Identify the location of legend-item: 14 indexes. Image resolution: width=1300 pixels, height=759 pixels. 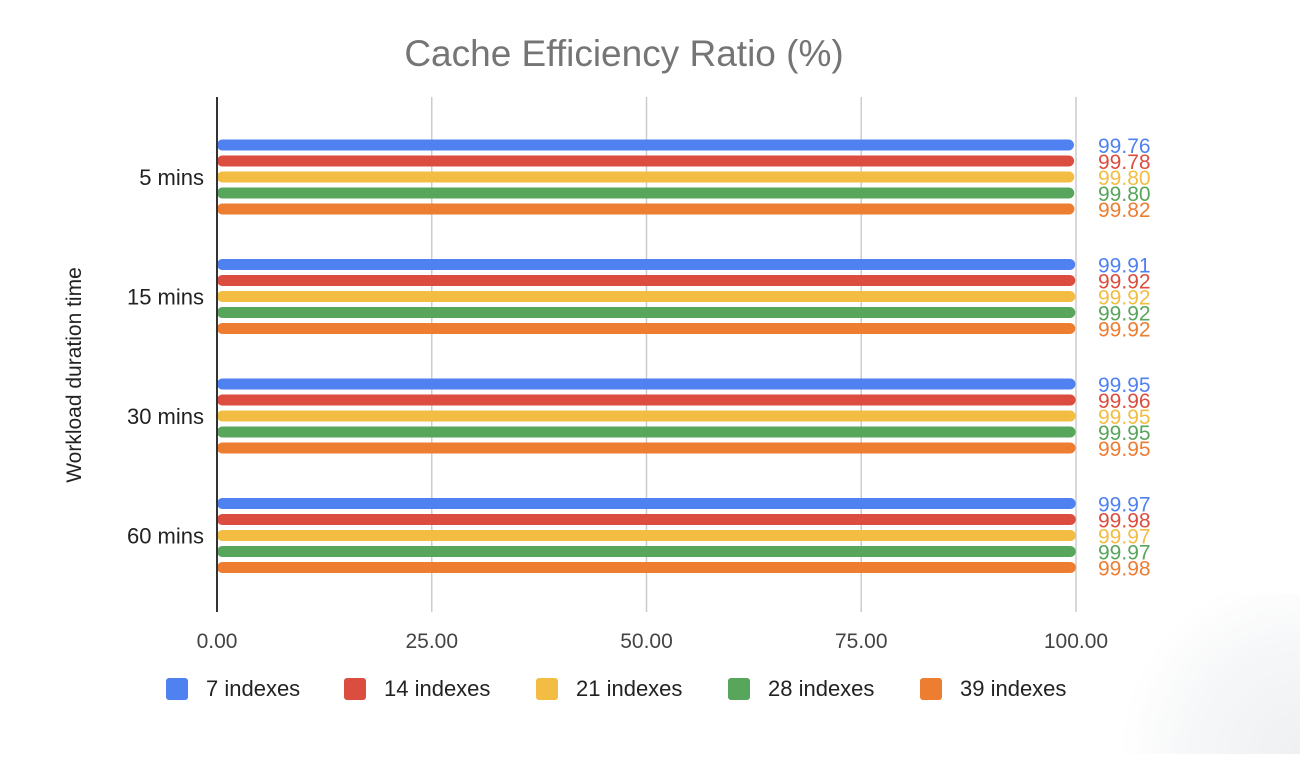
(417, 688).